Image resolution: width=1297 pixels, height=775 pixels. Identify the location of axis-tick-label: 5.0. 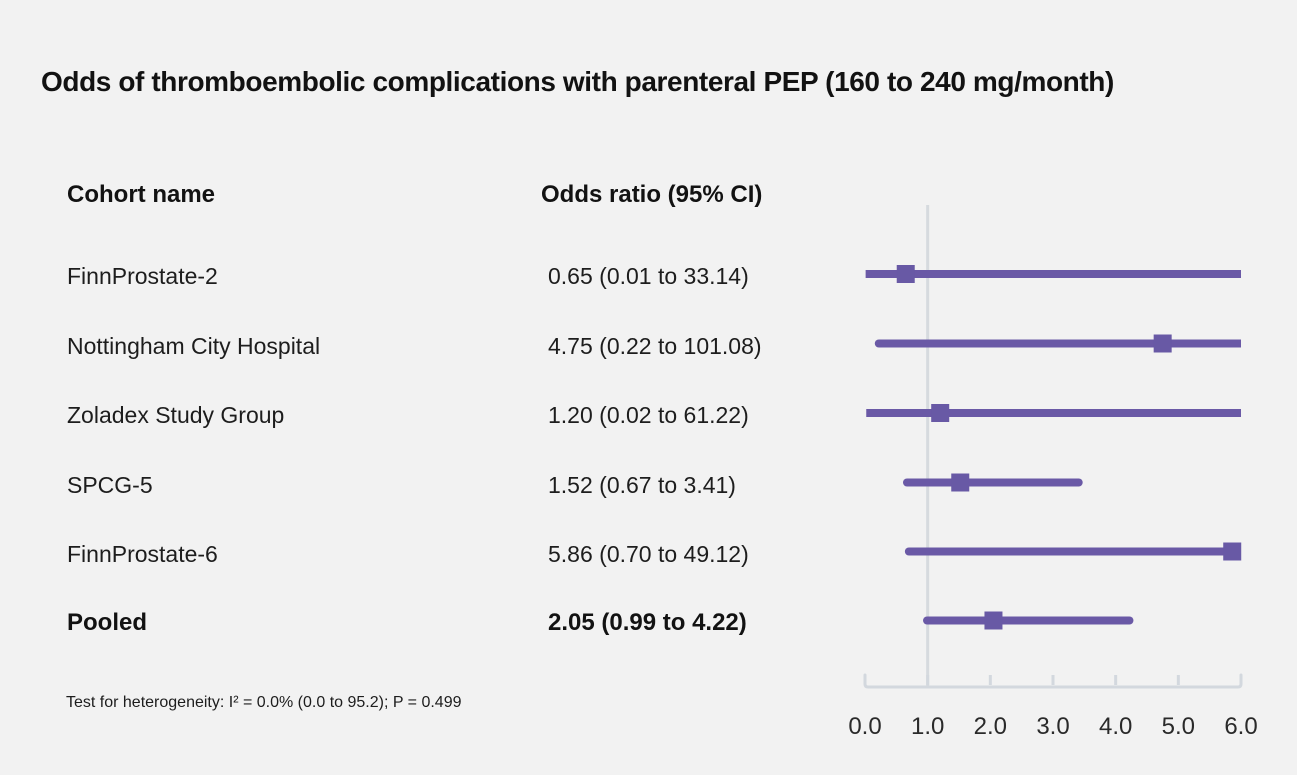
(1178, 726).